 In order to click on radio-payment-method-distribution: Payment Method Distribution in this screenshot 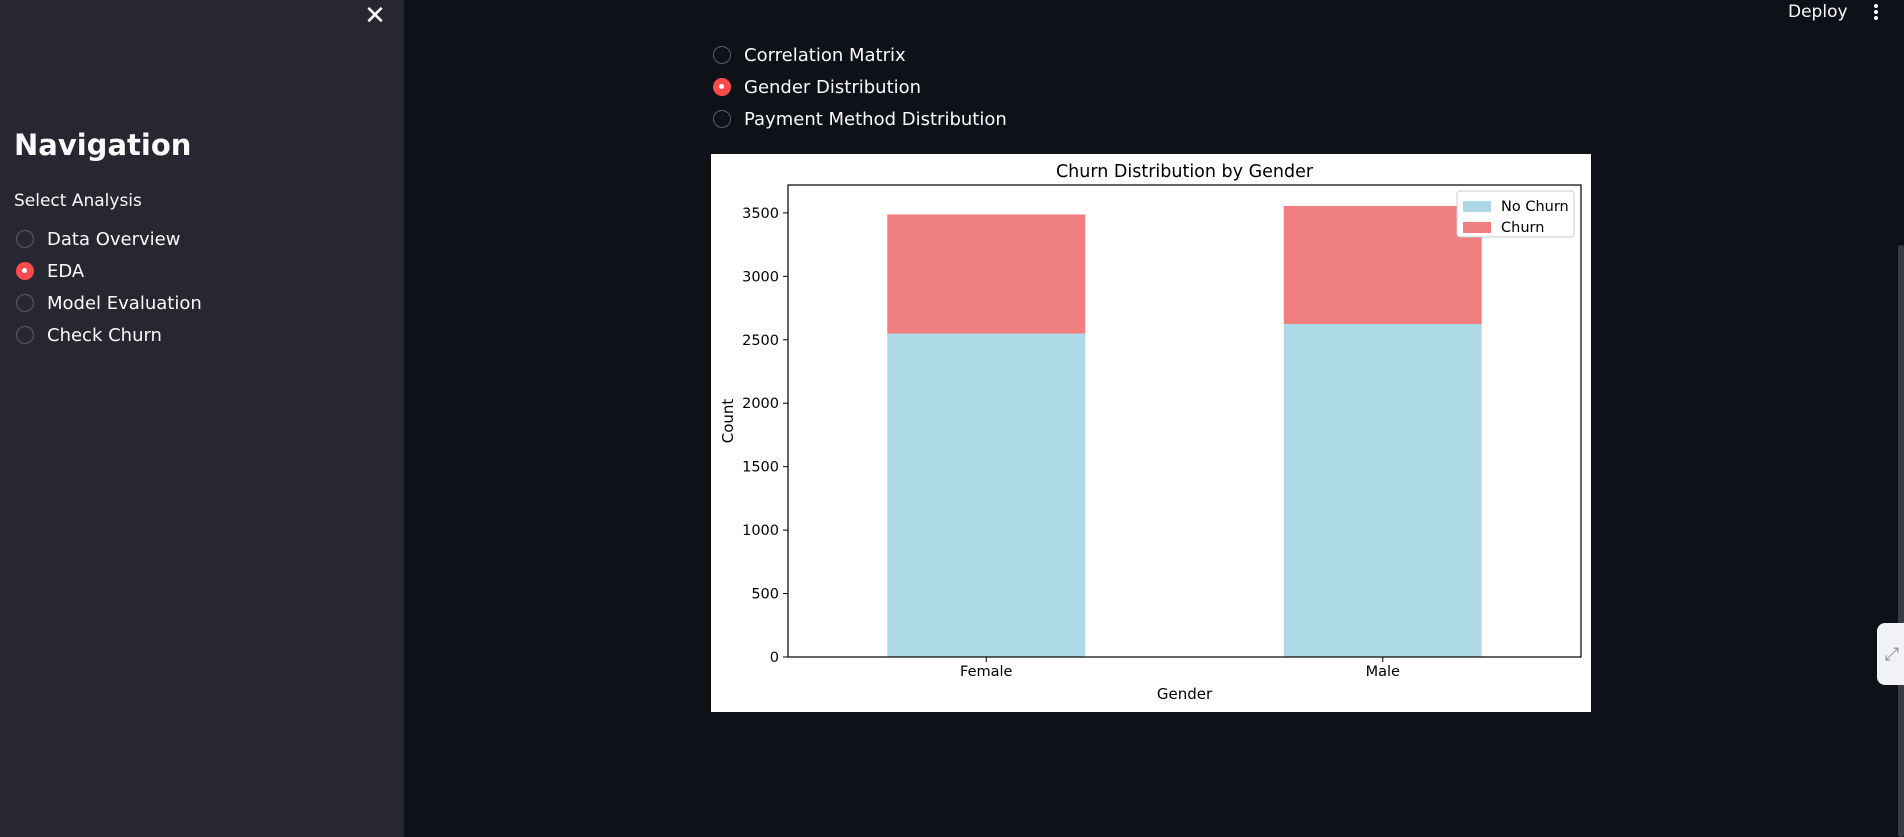, I will do `click(860, 119)`.